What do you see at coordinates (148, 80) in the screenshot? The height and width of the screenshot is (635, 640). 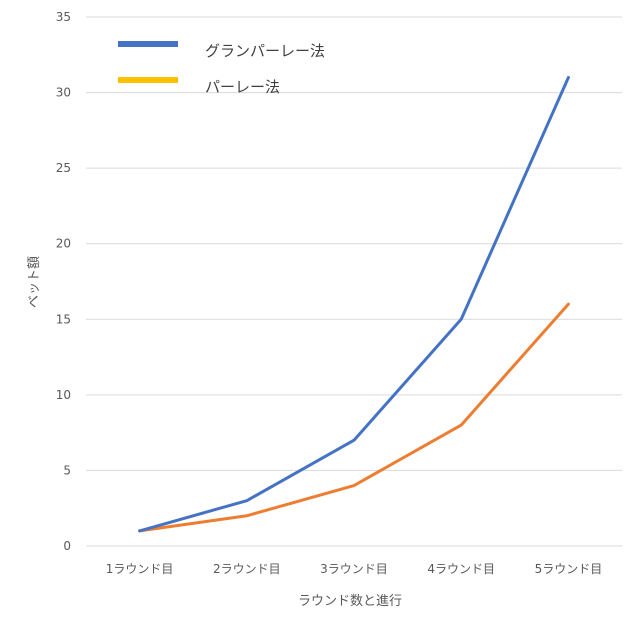 I see `legend-swatch-parlay` at bounding box center [148, 80].